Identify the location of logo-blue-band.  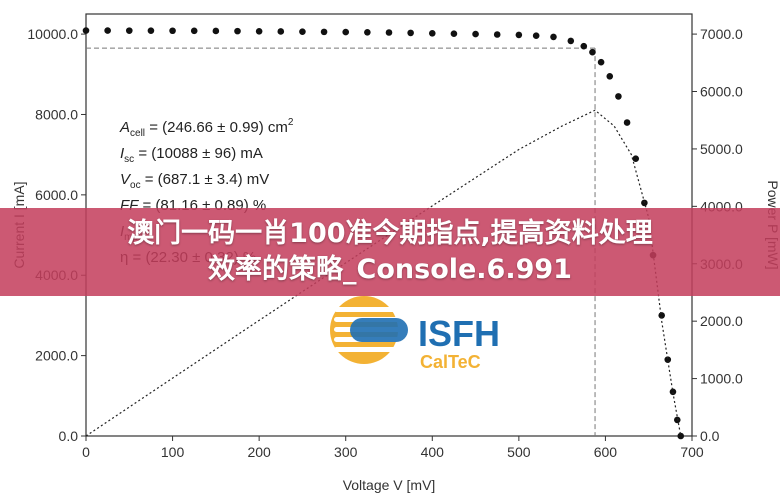
(379, 330).